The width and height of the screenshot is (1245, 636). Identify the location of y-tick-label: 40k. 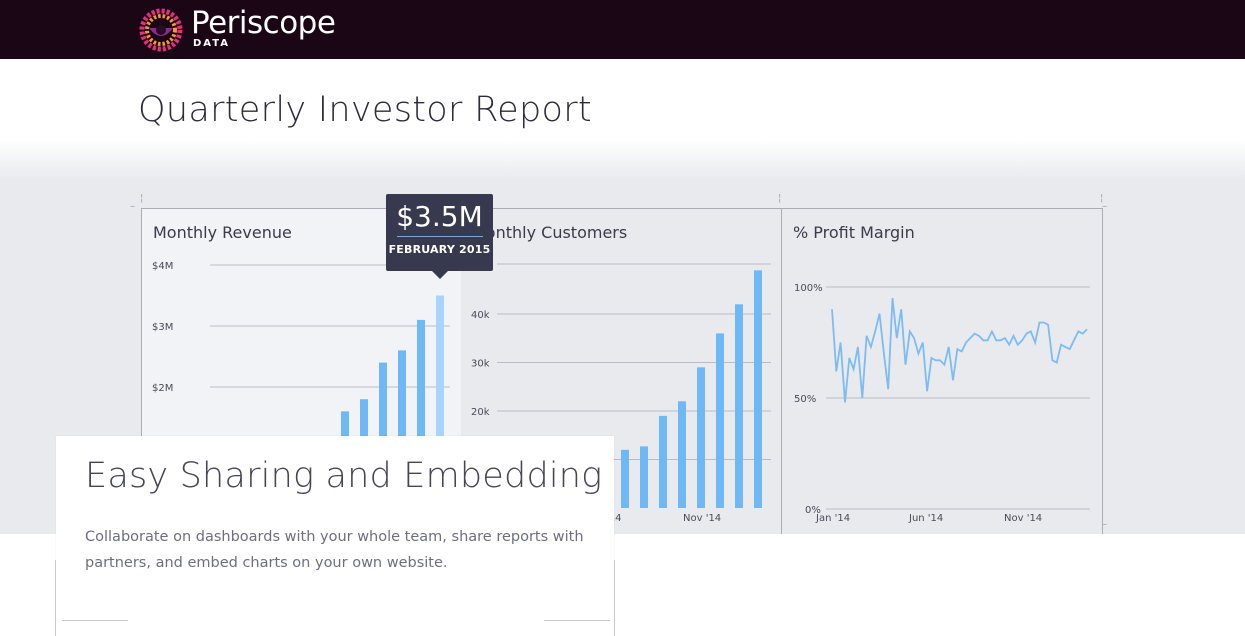
(480, 315).